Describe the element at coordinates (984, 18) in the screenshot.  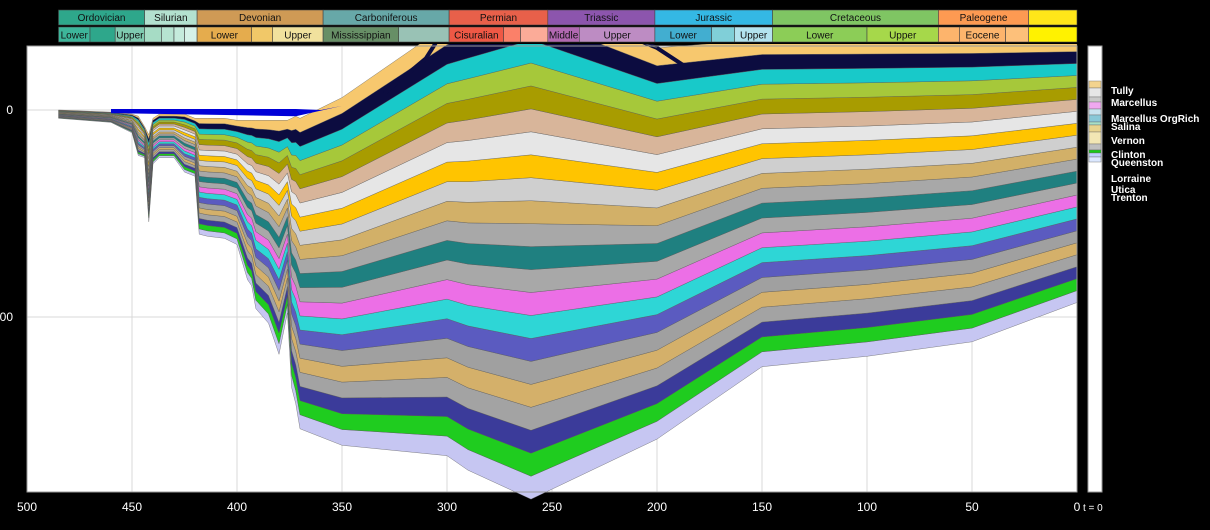
I see `period-label: Paleogene` at that location.